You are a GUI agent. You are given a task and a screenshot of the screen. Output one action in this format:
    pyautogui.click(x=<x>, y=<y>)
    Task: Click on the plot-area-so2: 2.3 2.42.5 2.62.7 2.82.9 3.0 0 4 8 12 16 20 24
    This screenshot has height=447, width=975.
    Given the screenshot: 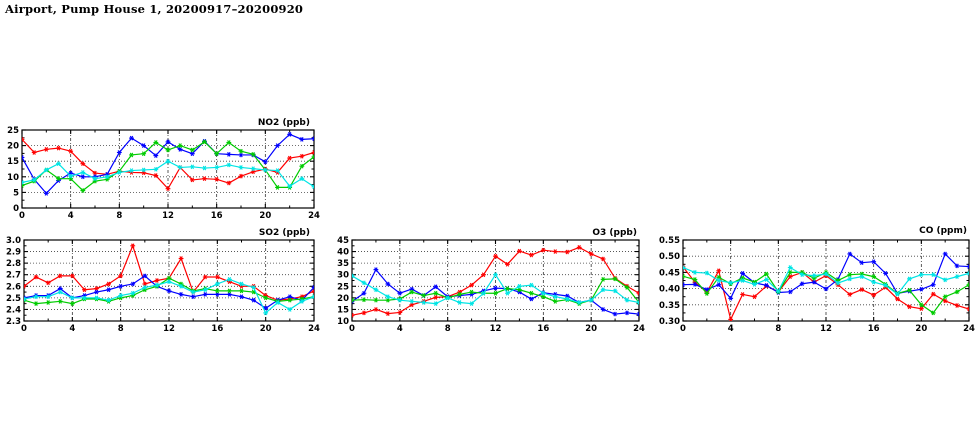 What is the action you would take?
    pyautogui.click(x=163, y=285)
    